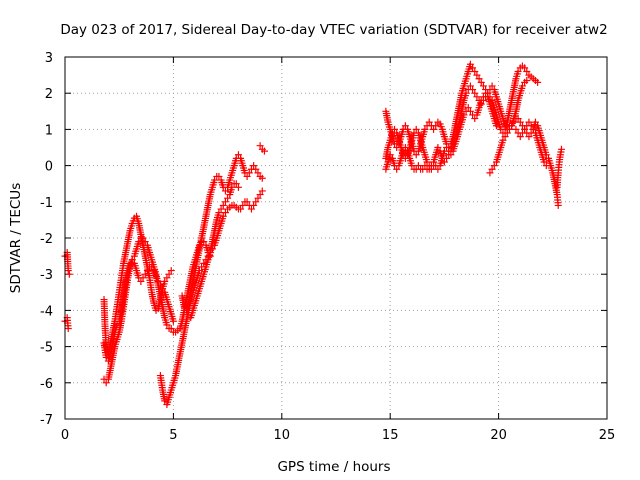 Image resolution: width=640 pixels, height=480 pixels. Describe the element at coordinates (46, 420) in the screenshot. I see `y-tick-label: -7` at that location.